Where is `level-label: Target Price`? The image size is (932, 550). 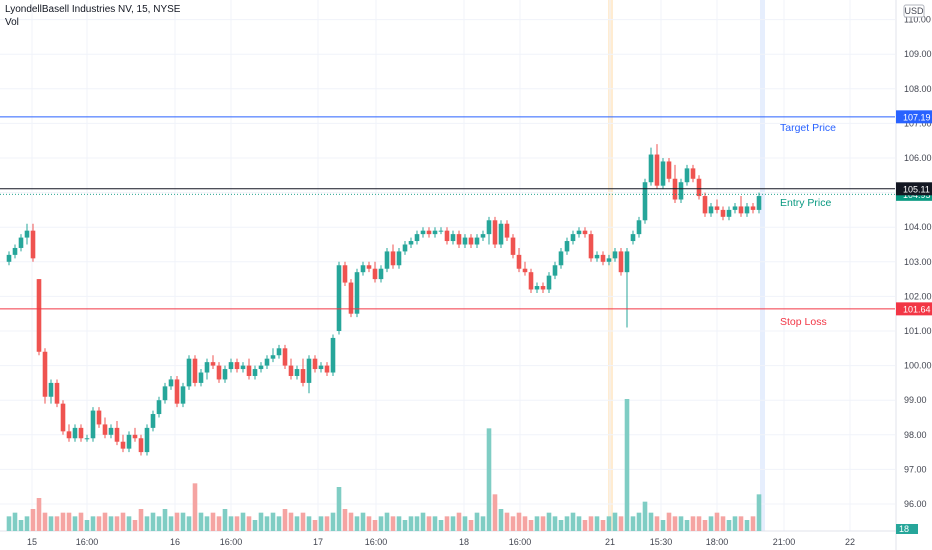 level-label: Target Price is located at coordinates (808, 128).